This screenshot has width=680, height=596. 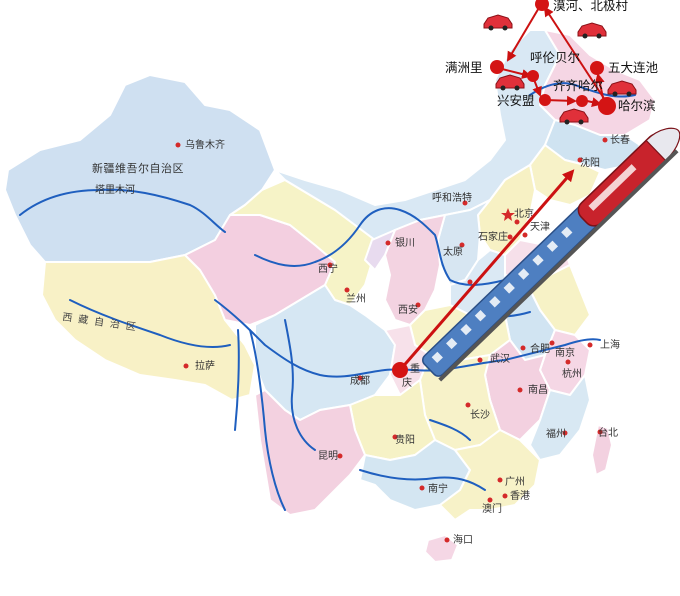 What do you see at coordinates (356, 298) in the screenshot?
I see `city-lanzhou: 兰州` at bounding box center [356, 298].